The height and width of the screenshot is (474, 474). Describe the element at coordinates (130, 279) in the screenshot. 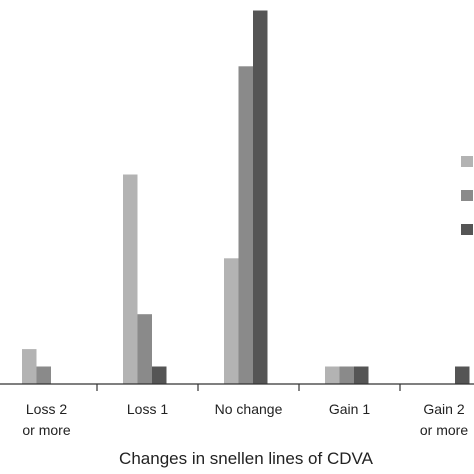

I see `bar-s1-c2` at that location.